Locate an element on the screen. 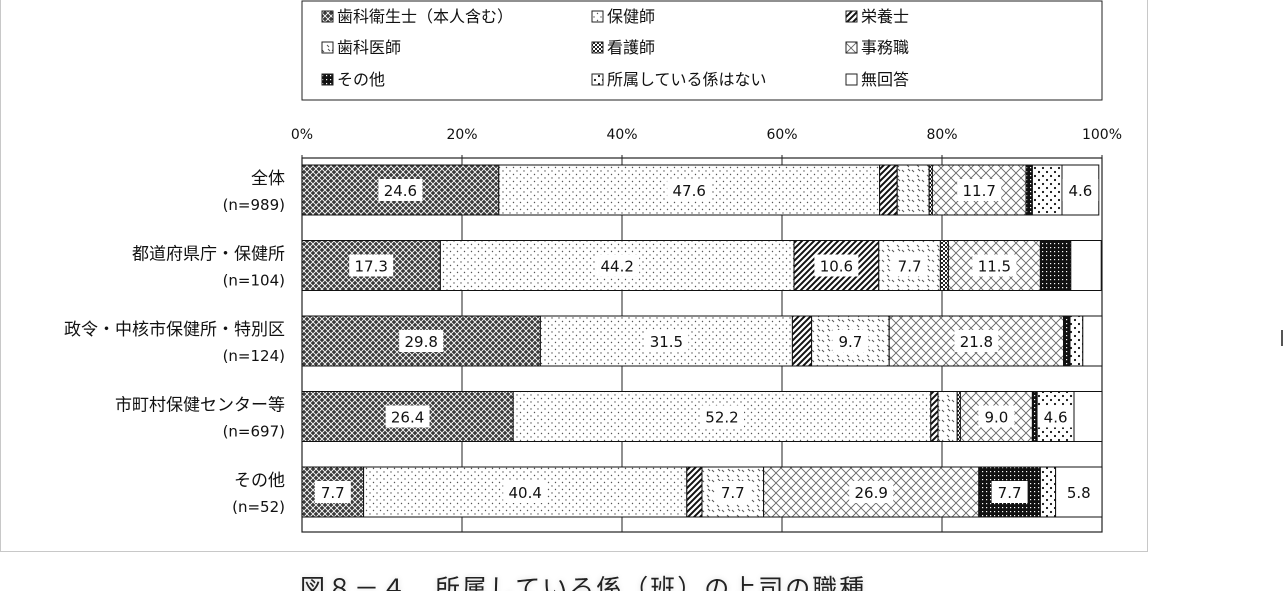  data-label: 9.7 is located at coordinates (850, 342).